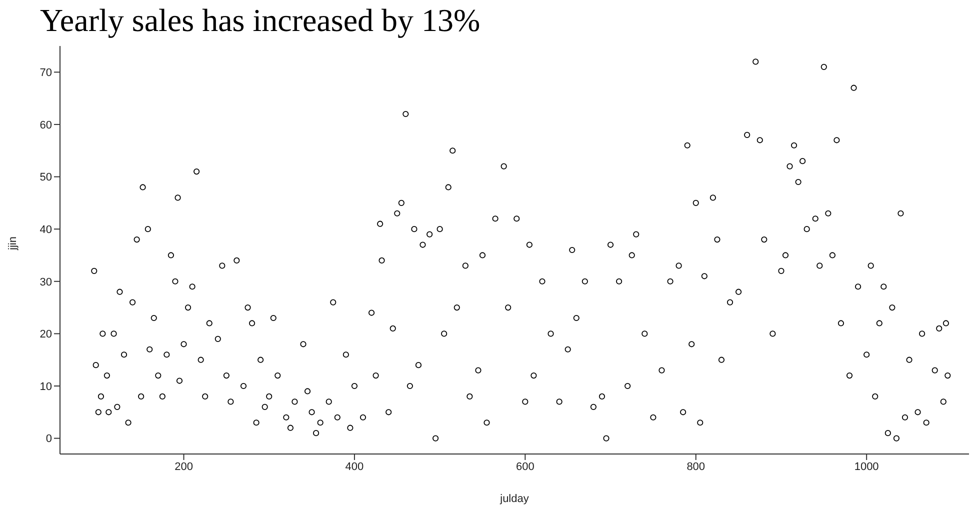 Image resolution: width=979 pixels, height=514 pixels. What do you see at coordinates (866, 466) in the screenshot?
I see `x-tick-label: 1000` at bounding box center [866, 466].